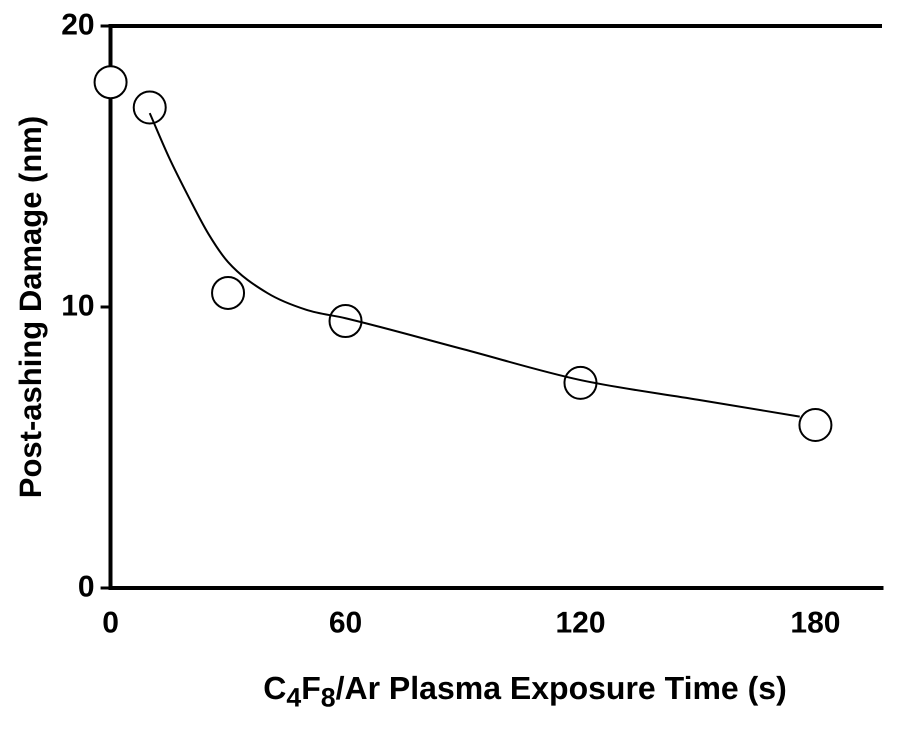 Image resolution: width=900 pixels, height=749 pixels. What do you see at coordinates (78, 305) in the screenshot?
I see `y-tick-label: 10` at bounding box center [78, 305].